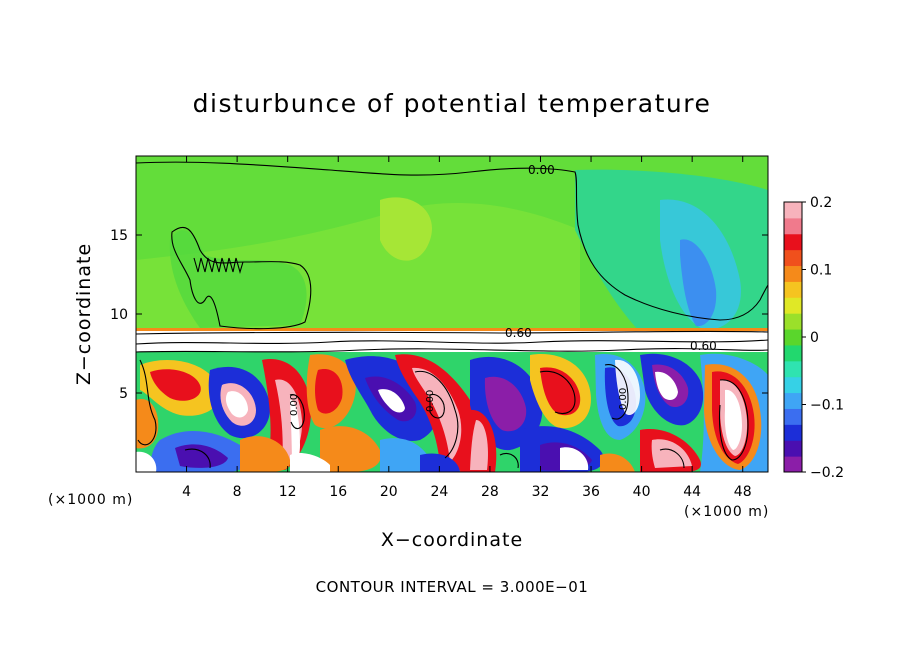  What do you see at coordinates (84, 314) in the screenshot?
I see `y-axis-label: Z−coordinate` at bounding box center [84, 314].